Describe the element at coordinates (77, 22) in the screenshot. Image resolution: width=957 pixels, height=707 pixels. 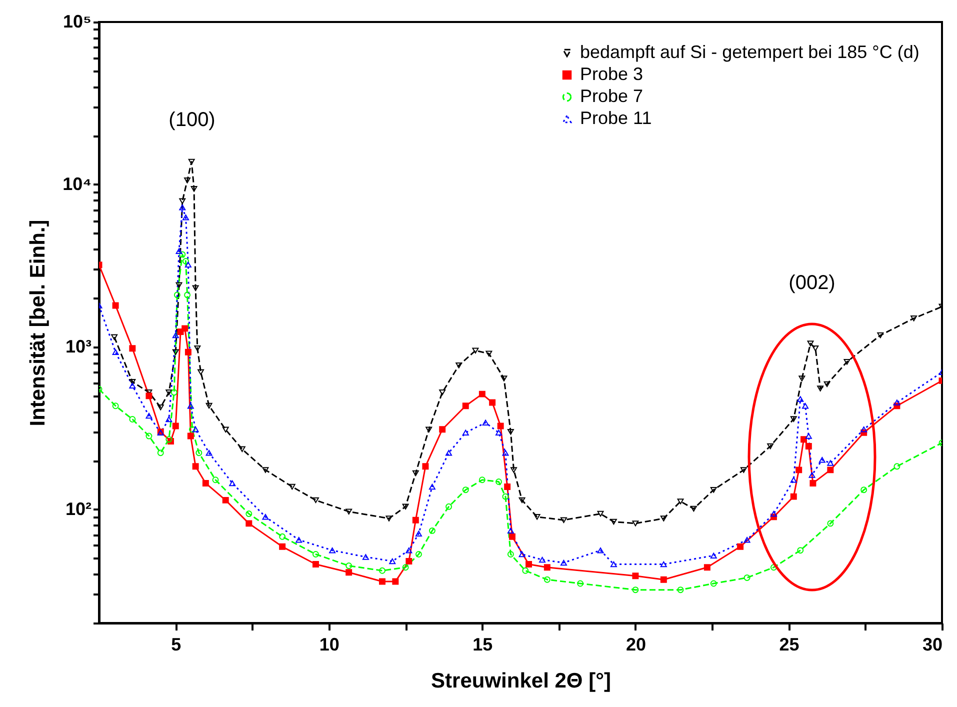
I see `y-tick-label: 10⁵` at that location.